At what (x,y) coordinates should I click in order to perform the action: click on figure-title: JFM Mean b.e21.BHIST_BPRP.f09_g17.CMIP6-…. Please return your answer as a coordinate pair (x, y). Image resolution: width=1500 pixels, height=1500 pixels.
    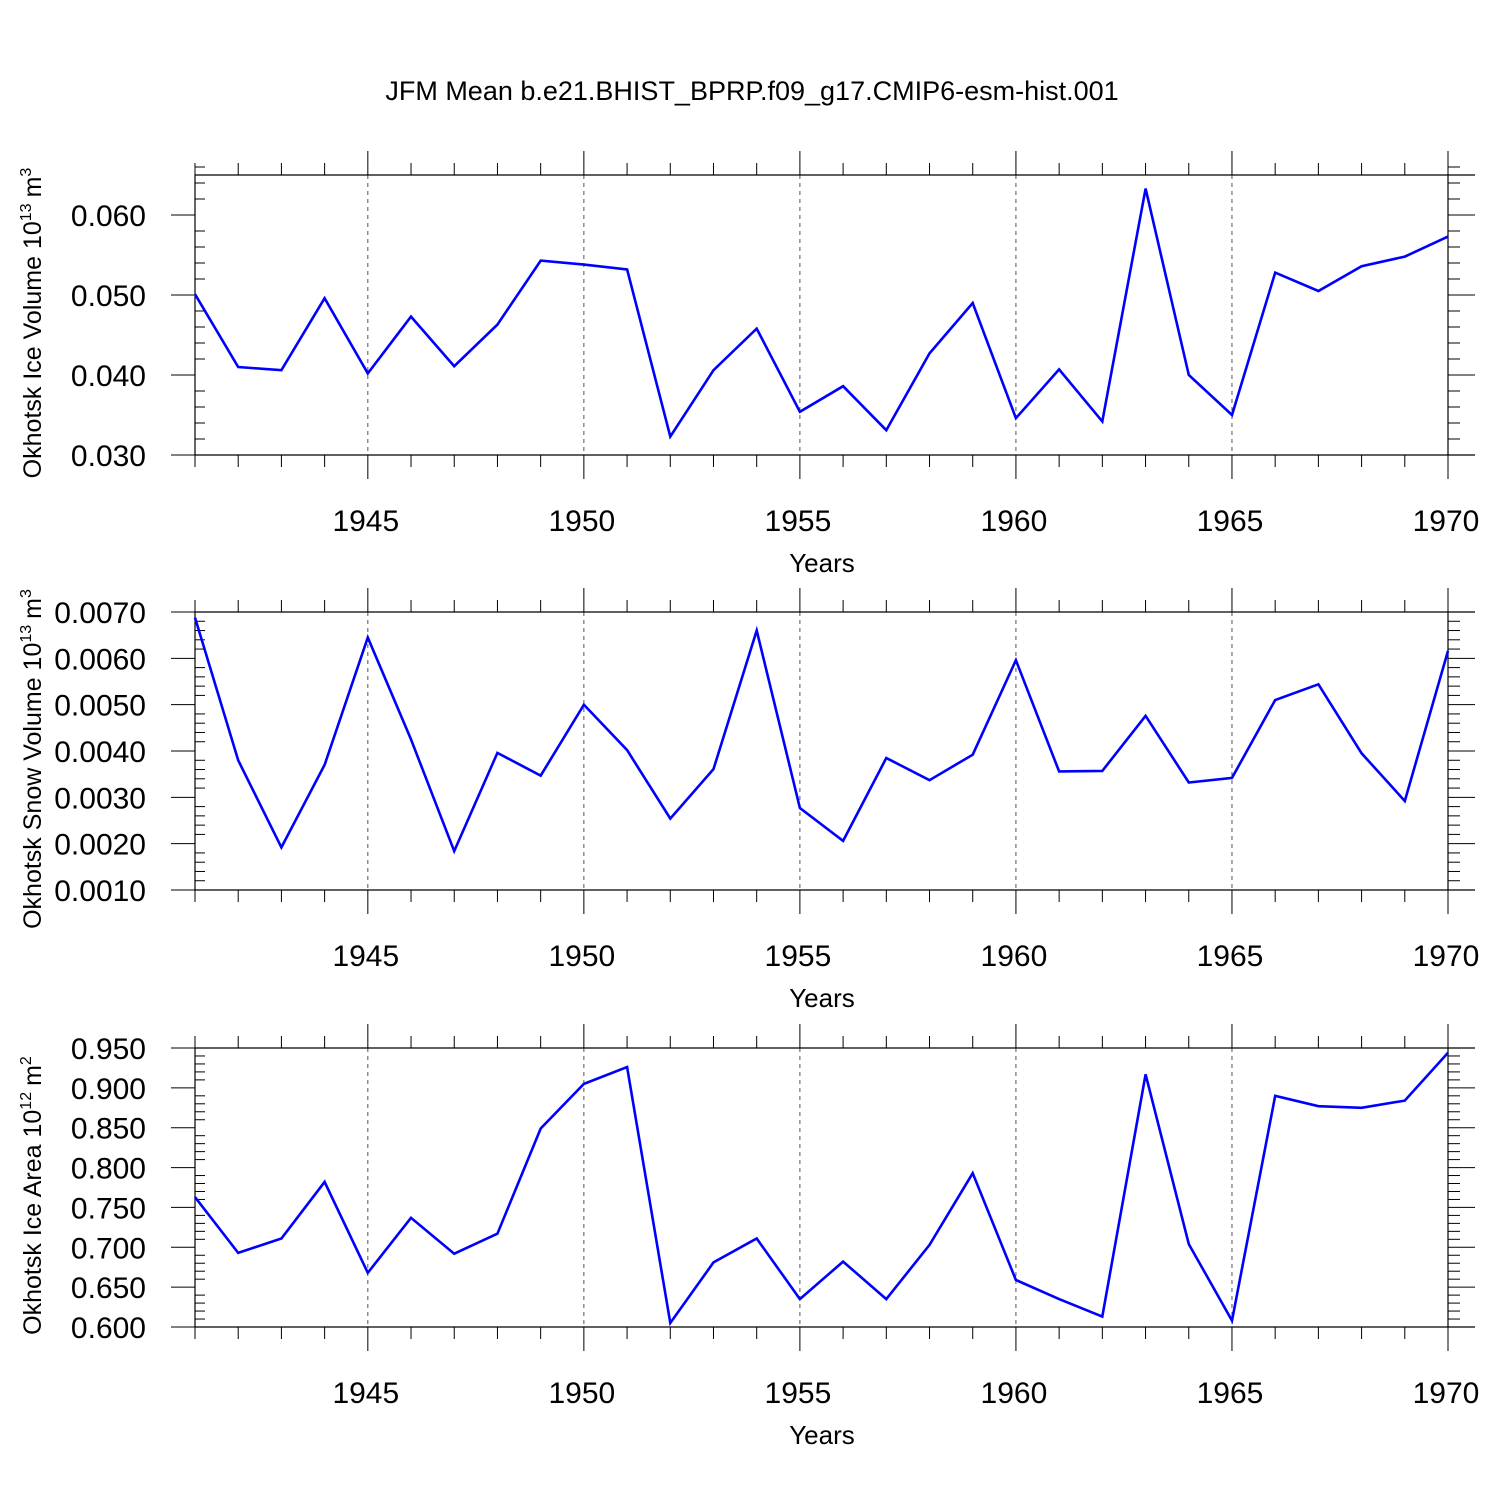
    Looking at the image, I should click on (751, 91).